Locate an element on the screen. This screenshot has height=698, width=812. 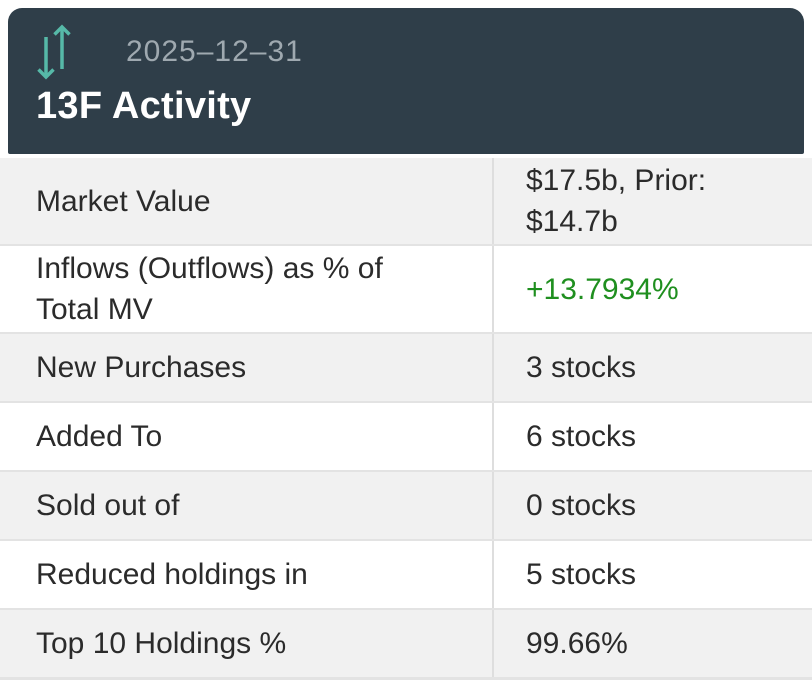
row-value: 6 stocks is located at coordinates (652, 436).